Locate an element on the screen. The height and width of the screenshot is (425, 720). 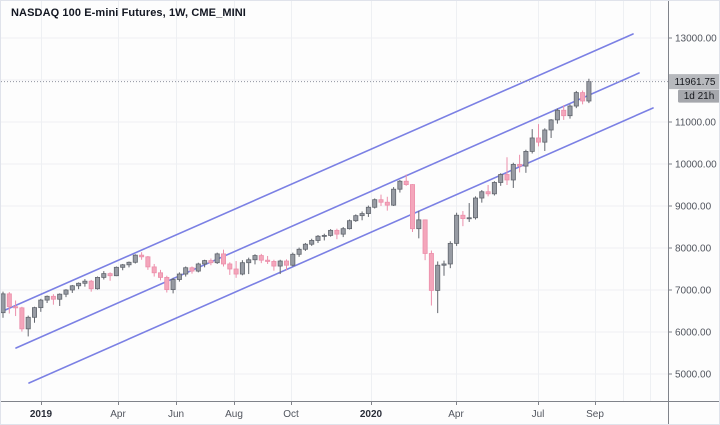
price-tick-label: 6000.00 is located at coordinates (693, 333).